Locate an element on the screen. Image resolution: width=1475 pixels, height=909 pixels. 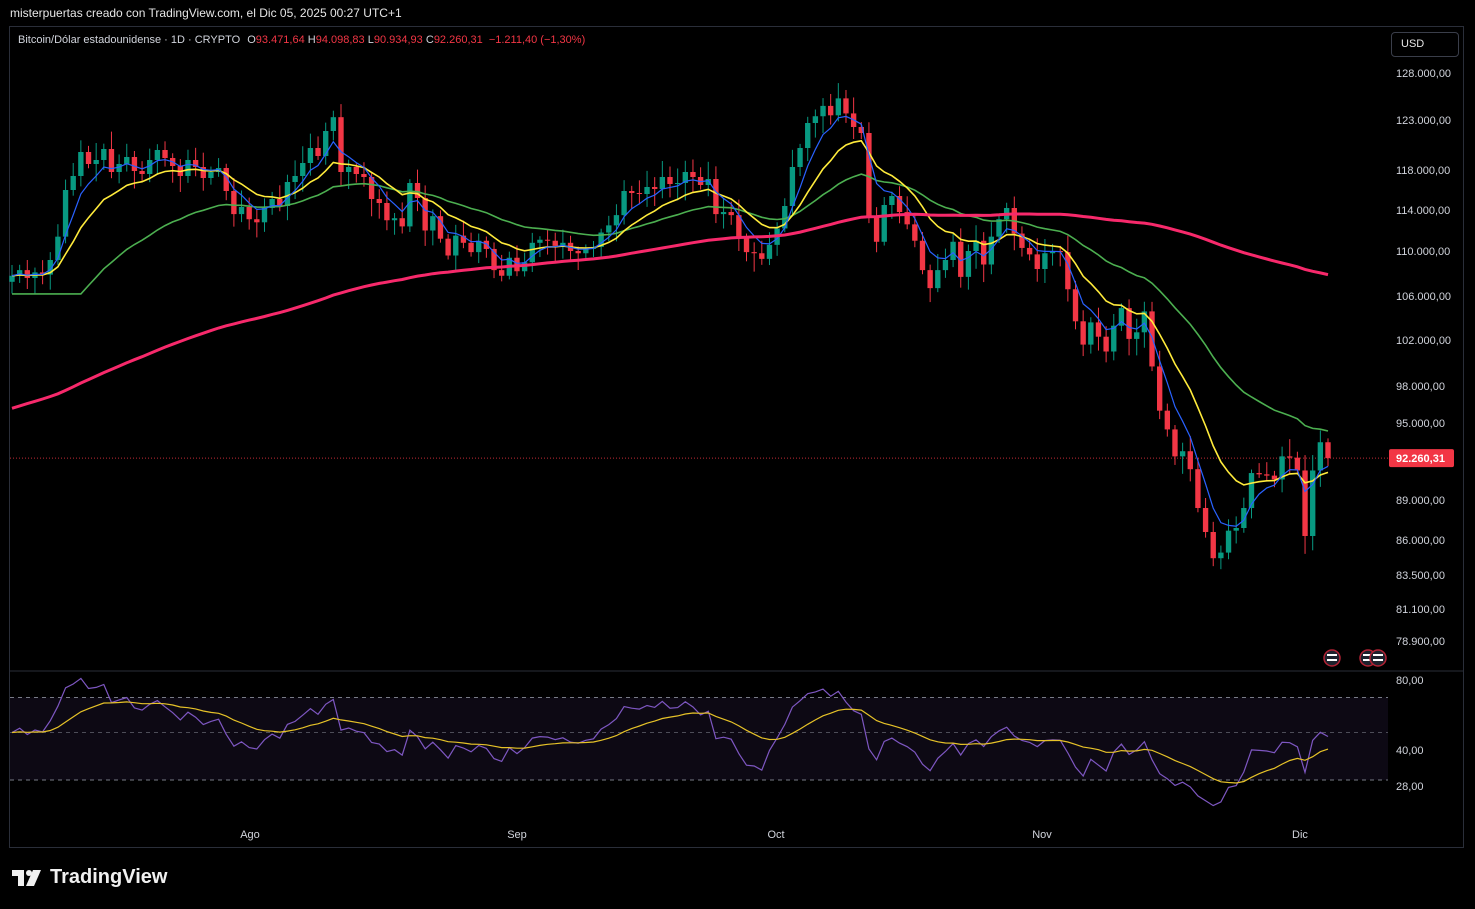
price-tick-label: 86.000,00 is located at coordinates (1420, 541).